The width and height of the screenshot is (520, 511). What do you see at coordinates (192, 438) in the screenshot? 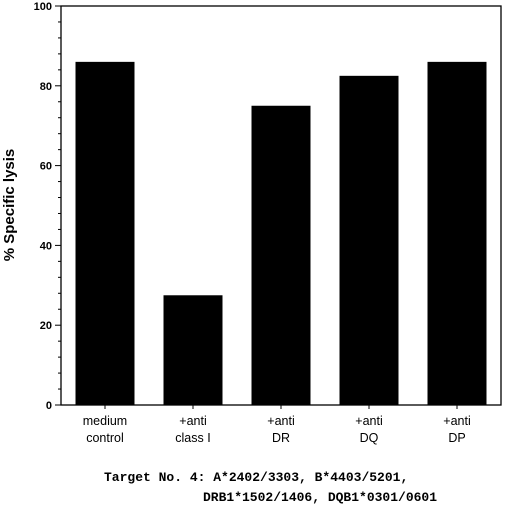
I see `x-category-label: class I` at bounding box center [192, 438].